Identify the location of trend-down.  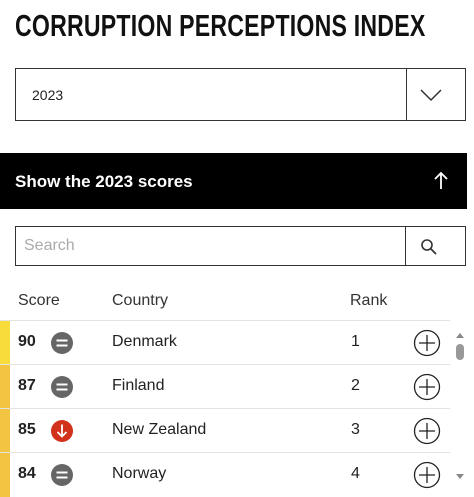
(62, 431).